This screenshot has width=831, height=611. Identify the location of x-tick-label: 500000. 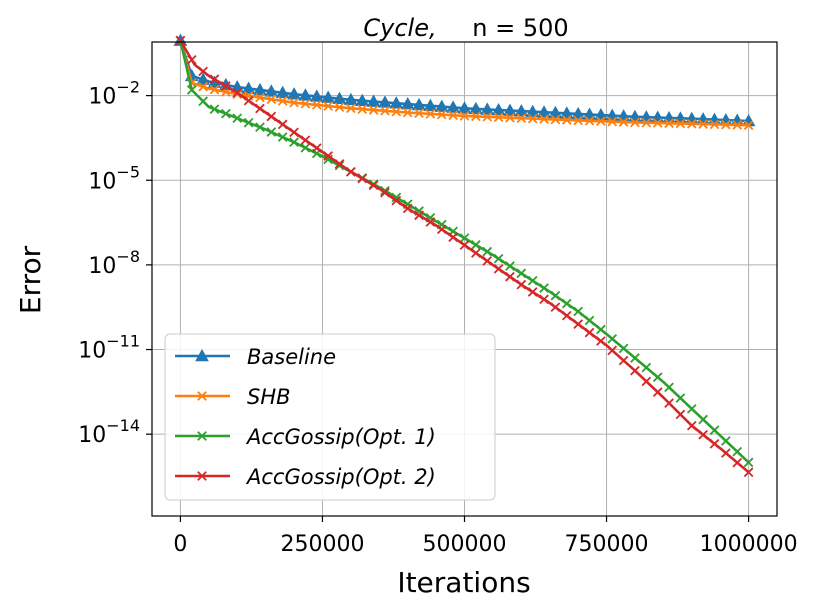
(465, 544).